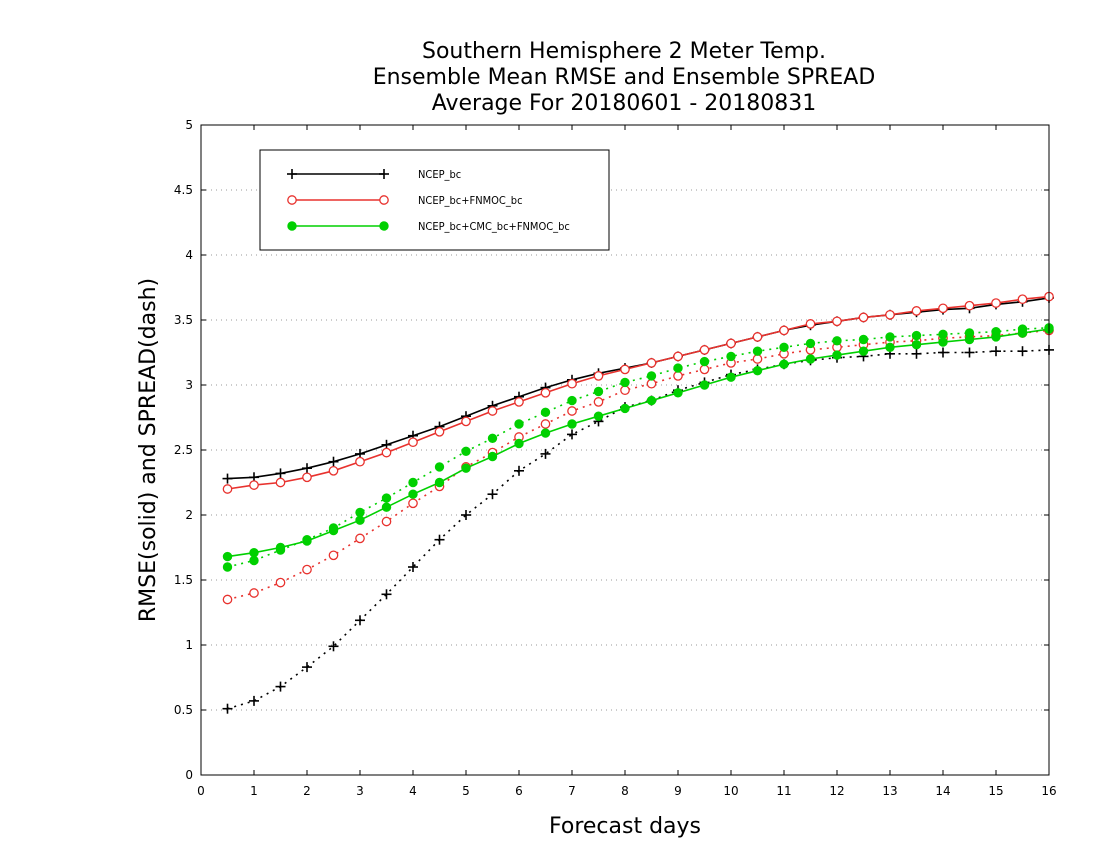 Image resolution: width=1100 pixels, height=850 pixels. Describe the element at coordinates (189, 645) in the screenshot. I see `y-tick-label: 1` at that location.